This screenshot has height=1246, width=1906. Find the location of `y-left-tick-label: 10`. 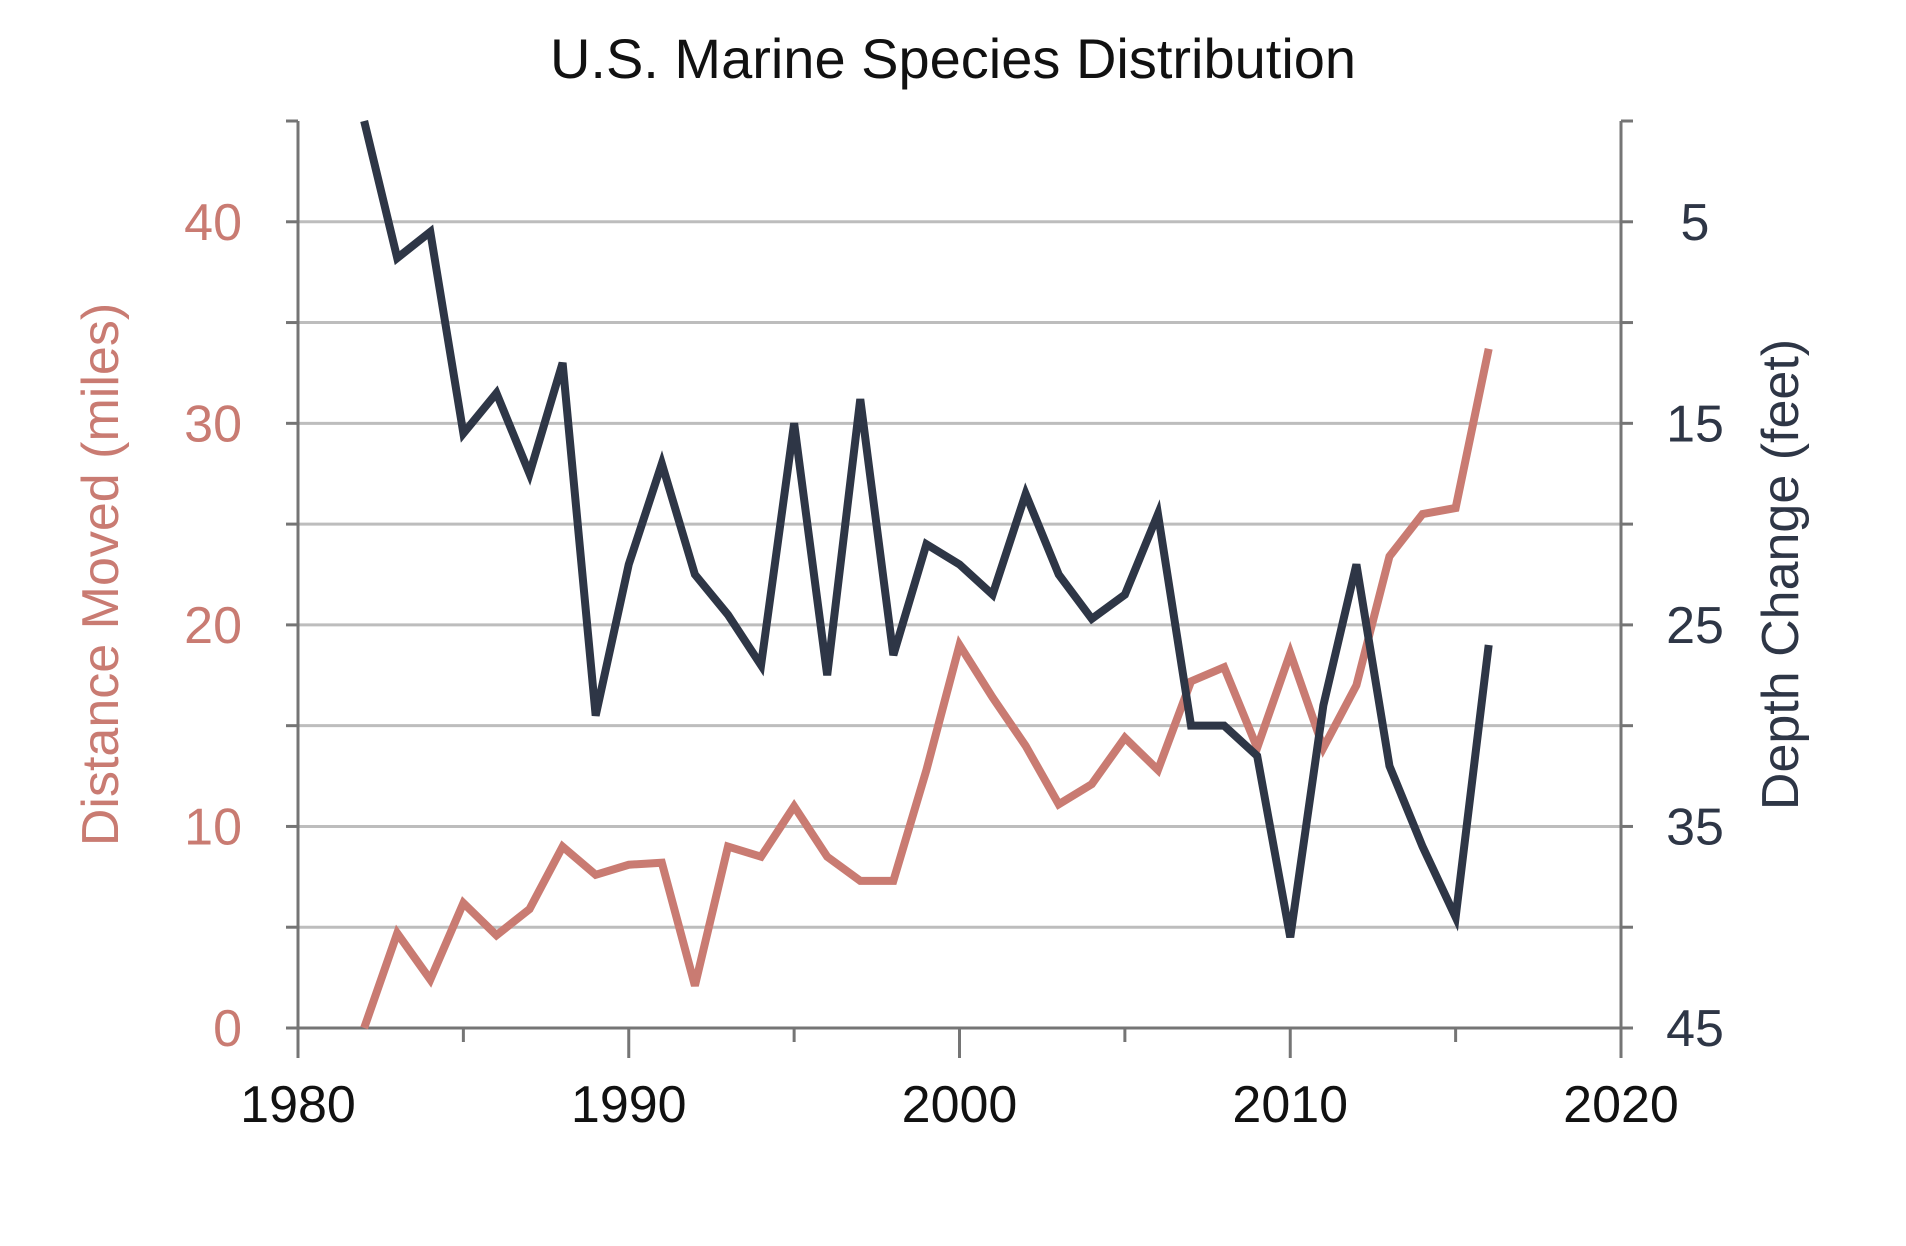

y-left-tick-label: 10 is located at coordinates (213, 827).